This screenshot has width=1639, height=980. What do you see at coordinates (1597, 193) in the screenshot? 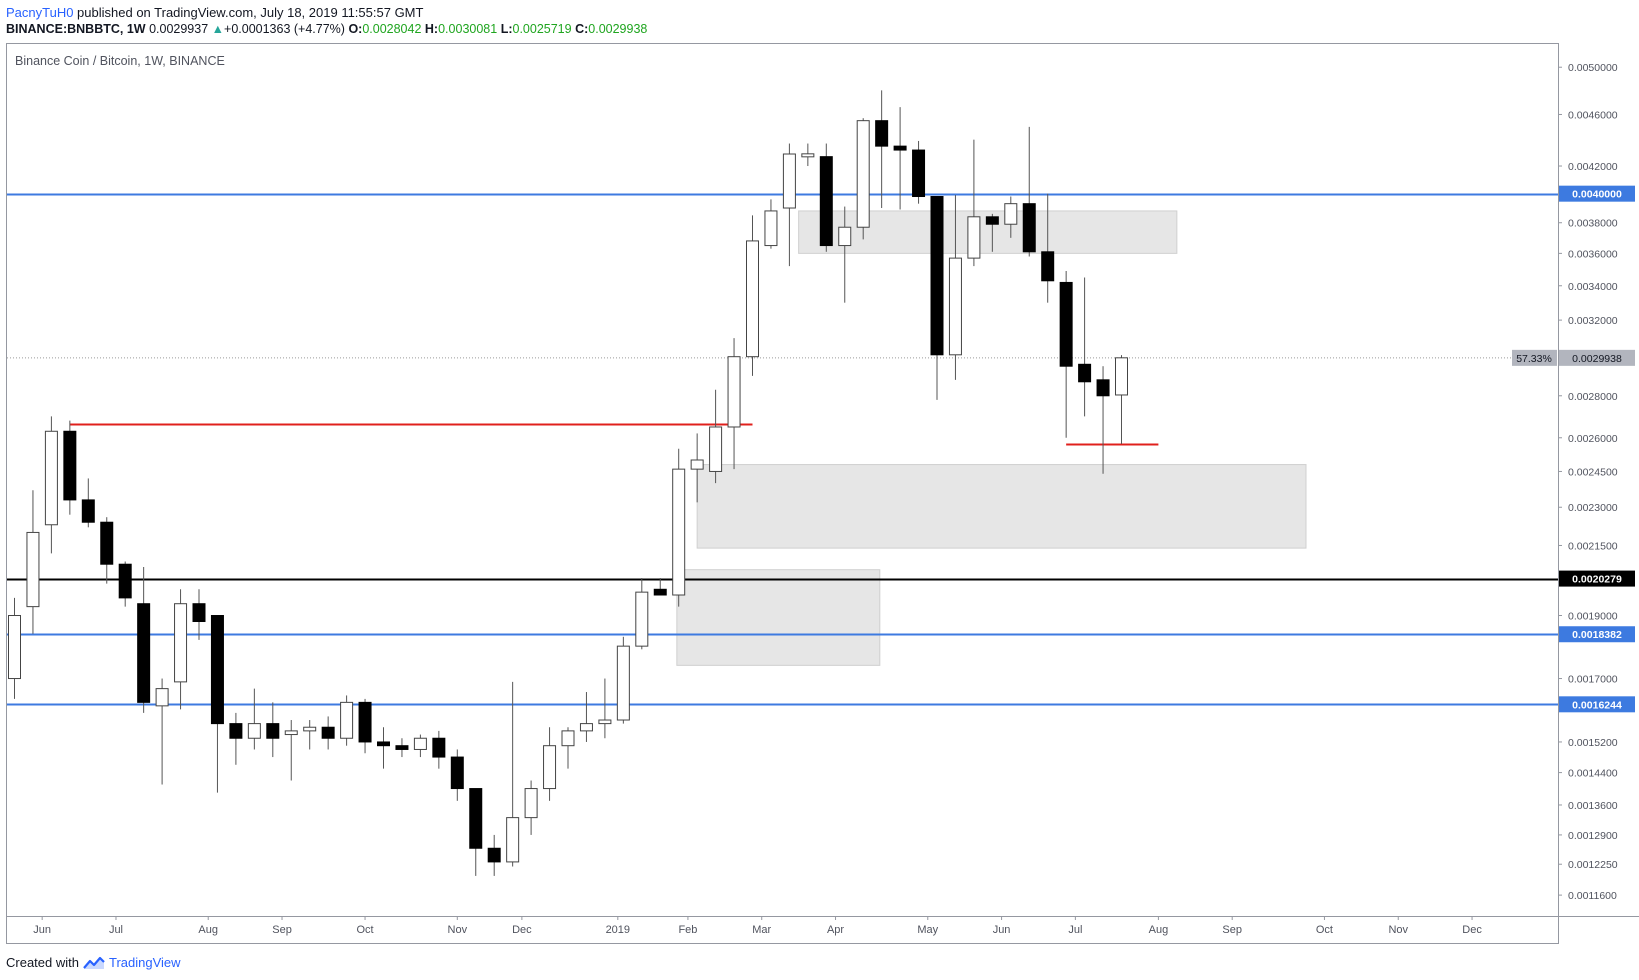
I see `price-label-blue-top-bg` at bounding box center [1597, 193].